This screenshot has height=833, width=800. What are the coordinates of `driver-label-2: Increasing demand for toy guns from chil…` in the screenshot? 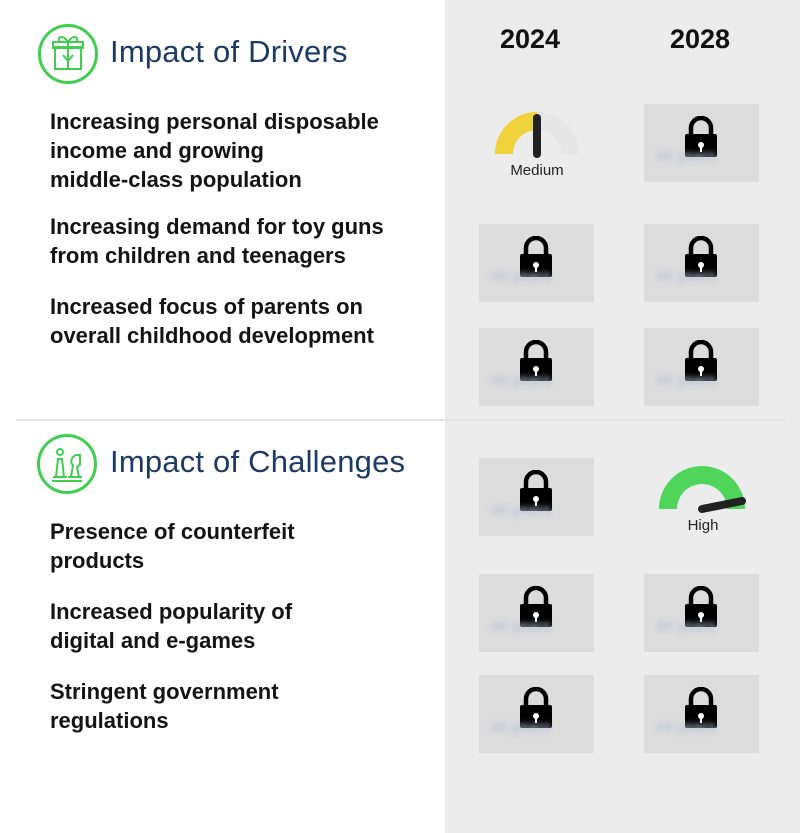 It's located at (217, 241).